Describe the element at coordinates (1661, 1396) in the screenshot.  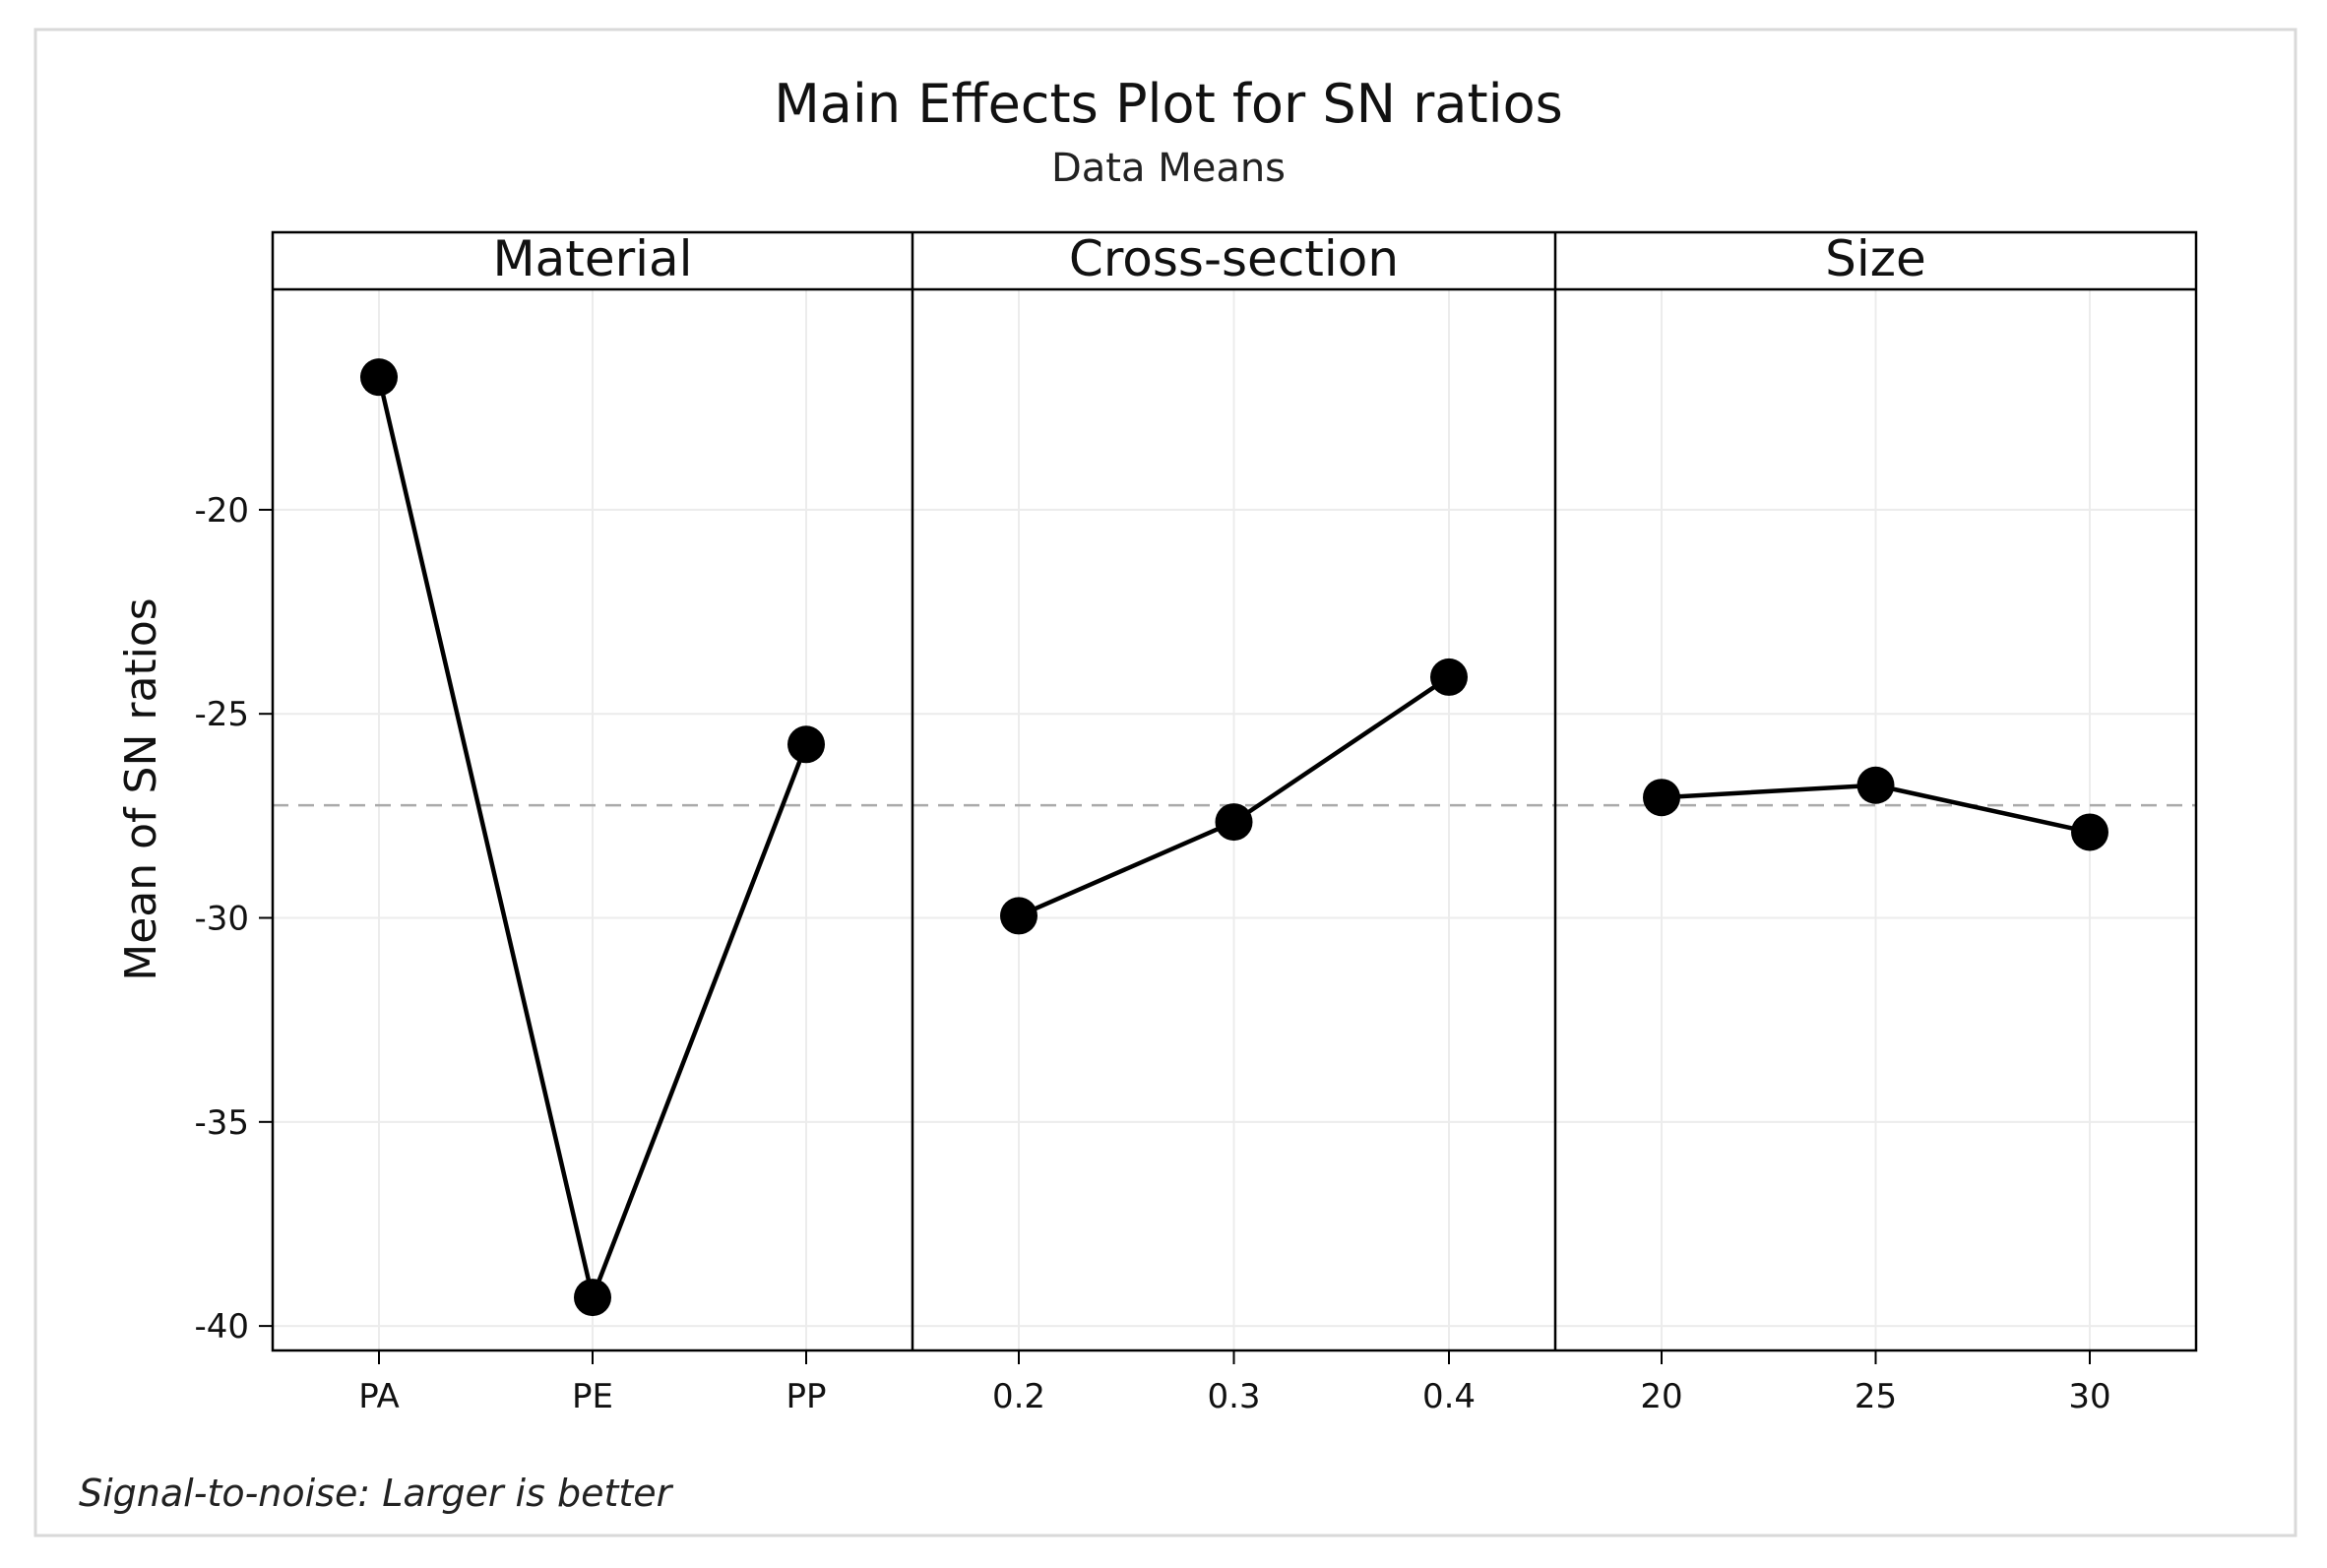
I see `x-tick-label: 20` at that location.